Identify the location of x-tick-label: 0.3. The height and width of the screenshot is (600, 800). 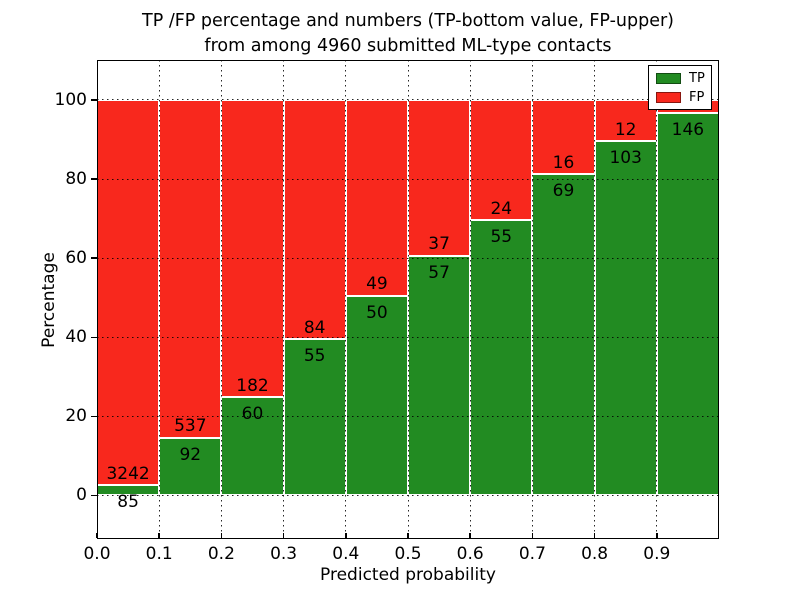
(284, 554).